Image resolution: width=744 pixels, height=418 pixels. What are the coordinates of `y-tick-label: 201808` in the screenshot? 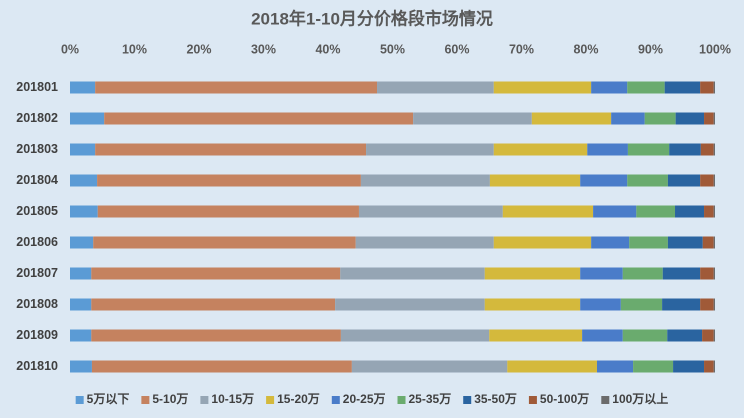 It's located at (37, 304).